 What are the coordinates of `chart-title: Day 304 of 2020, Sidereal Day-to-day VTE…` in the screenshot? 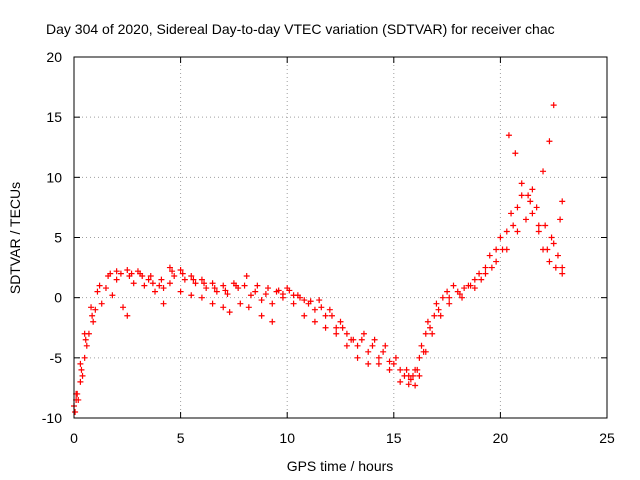 It's located at (300, 29).